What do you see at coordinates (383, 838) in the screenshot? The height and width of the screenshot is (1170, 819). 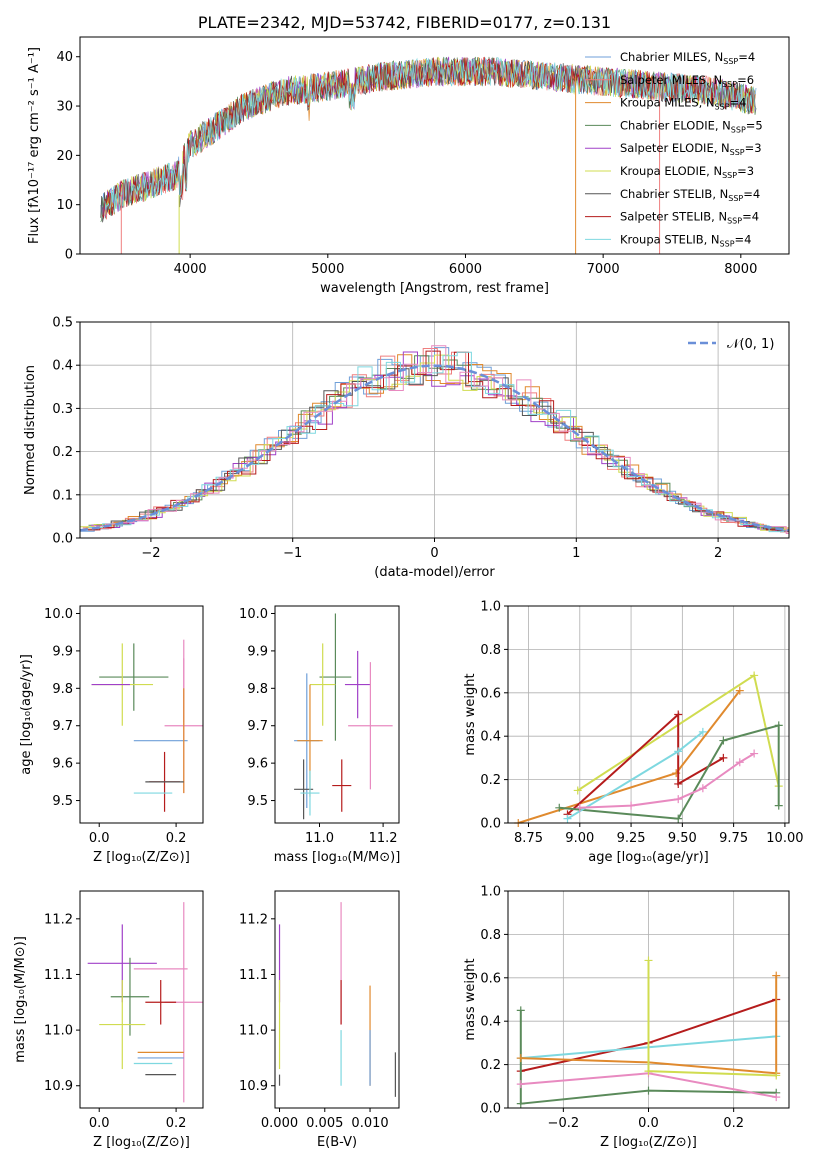 I see `x-tick-label: 11.2` at bounding box center [383, 838].